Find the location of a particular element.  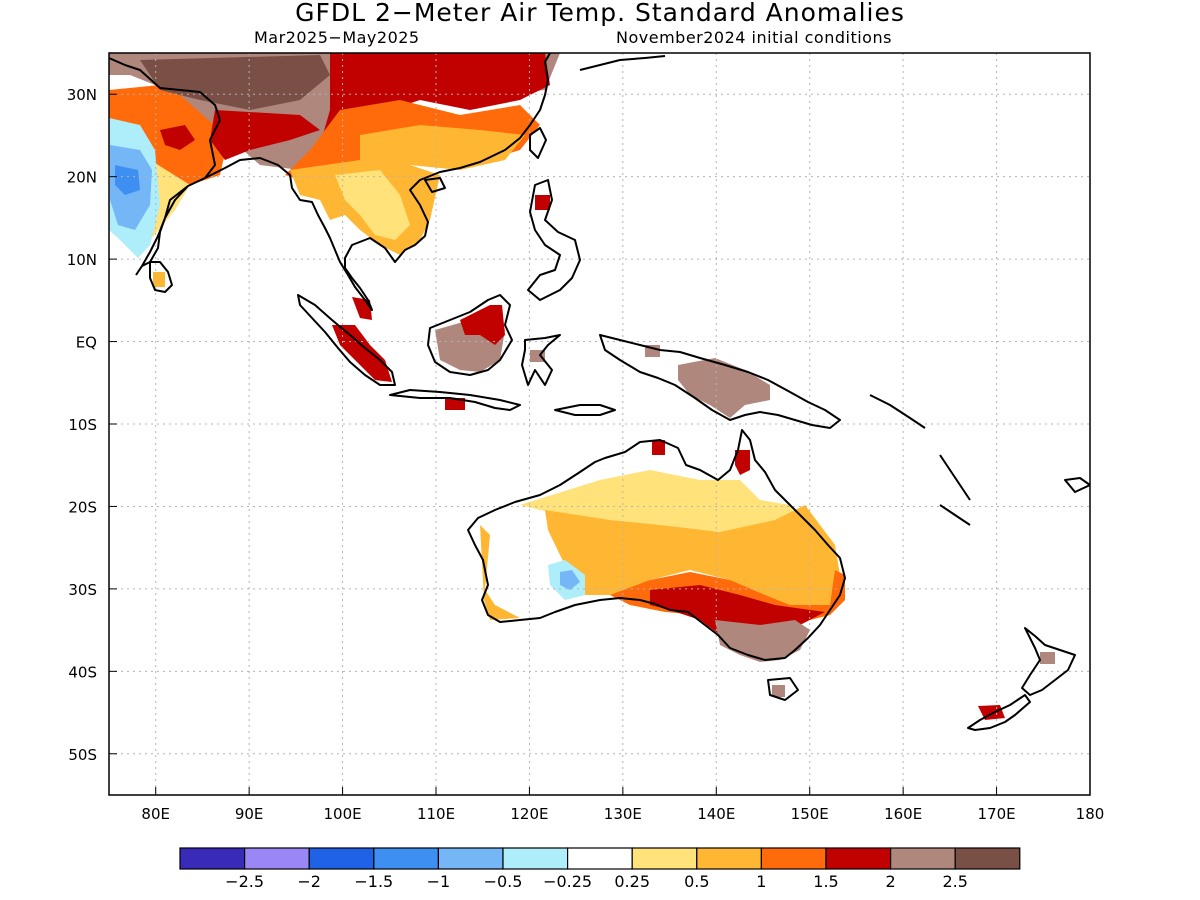

colorbar-label: 1.5 is located at coordinates (825, 881).